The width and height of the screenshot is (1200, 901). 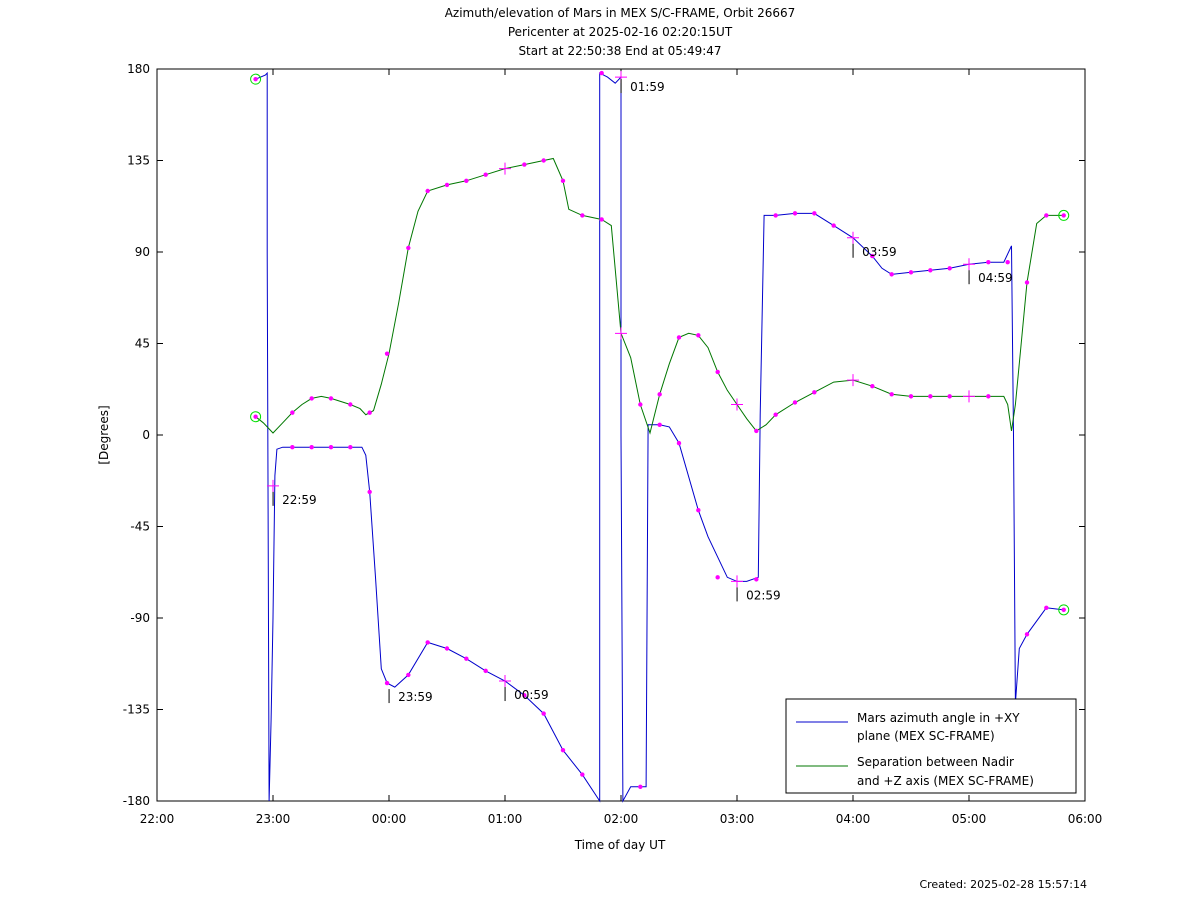 What do you see at coordinates (415, 697) in the screenshot?
I see `hour-mark-label: 23:59` at bounding box center [415, 697].